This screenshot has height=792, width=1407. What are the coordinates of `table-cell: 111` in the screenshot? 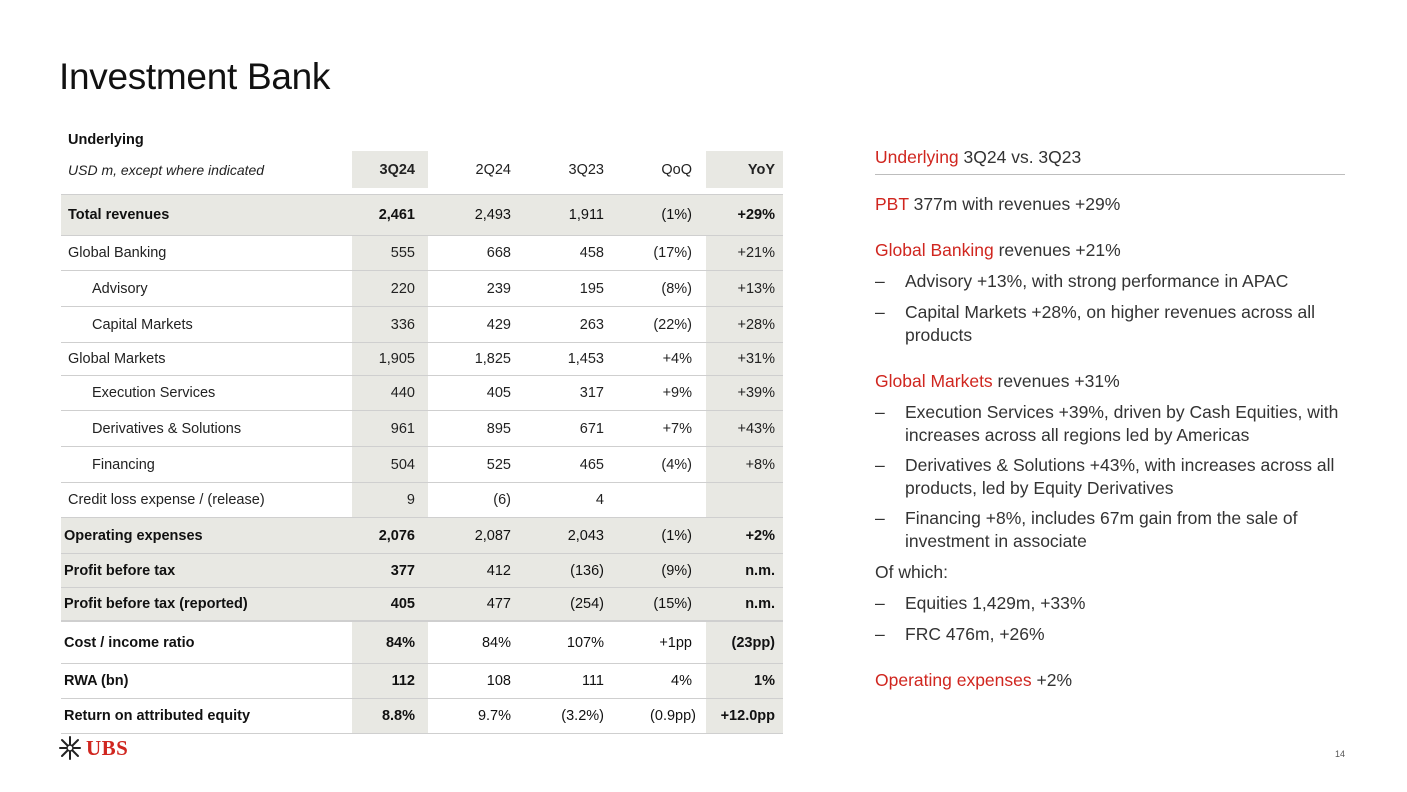 It's located at (592, 681).